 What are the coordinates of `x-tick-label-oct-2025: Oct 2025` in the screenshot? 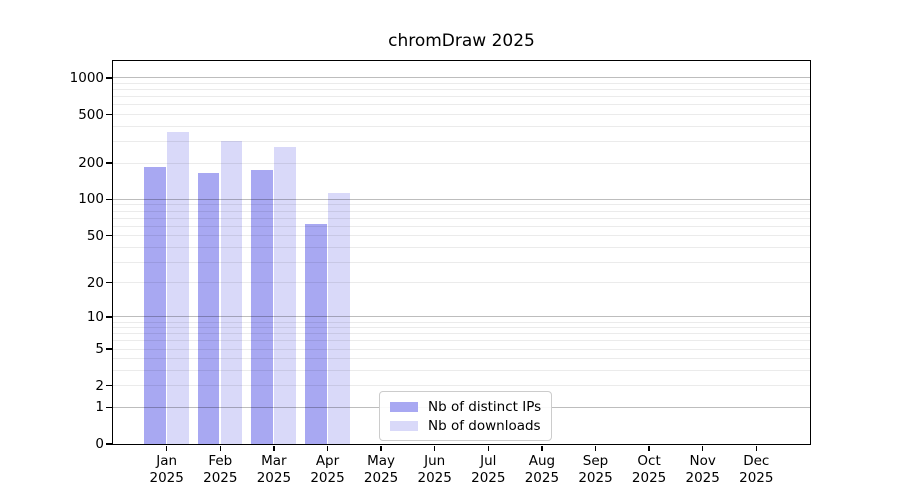 It's located at (649, 469).